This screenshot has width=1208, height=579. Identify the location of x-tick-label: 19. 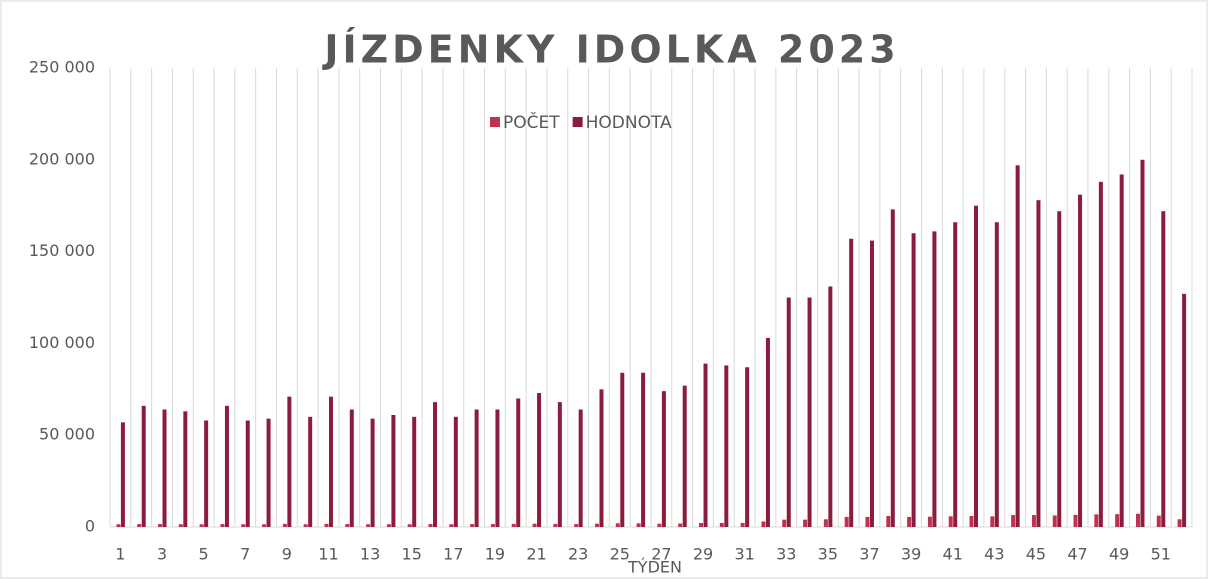
(495, 554).